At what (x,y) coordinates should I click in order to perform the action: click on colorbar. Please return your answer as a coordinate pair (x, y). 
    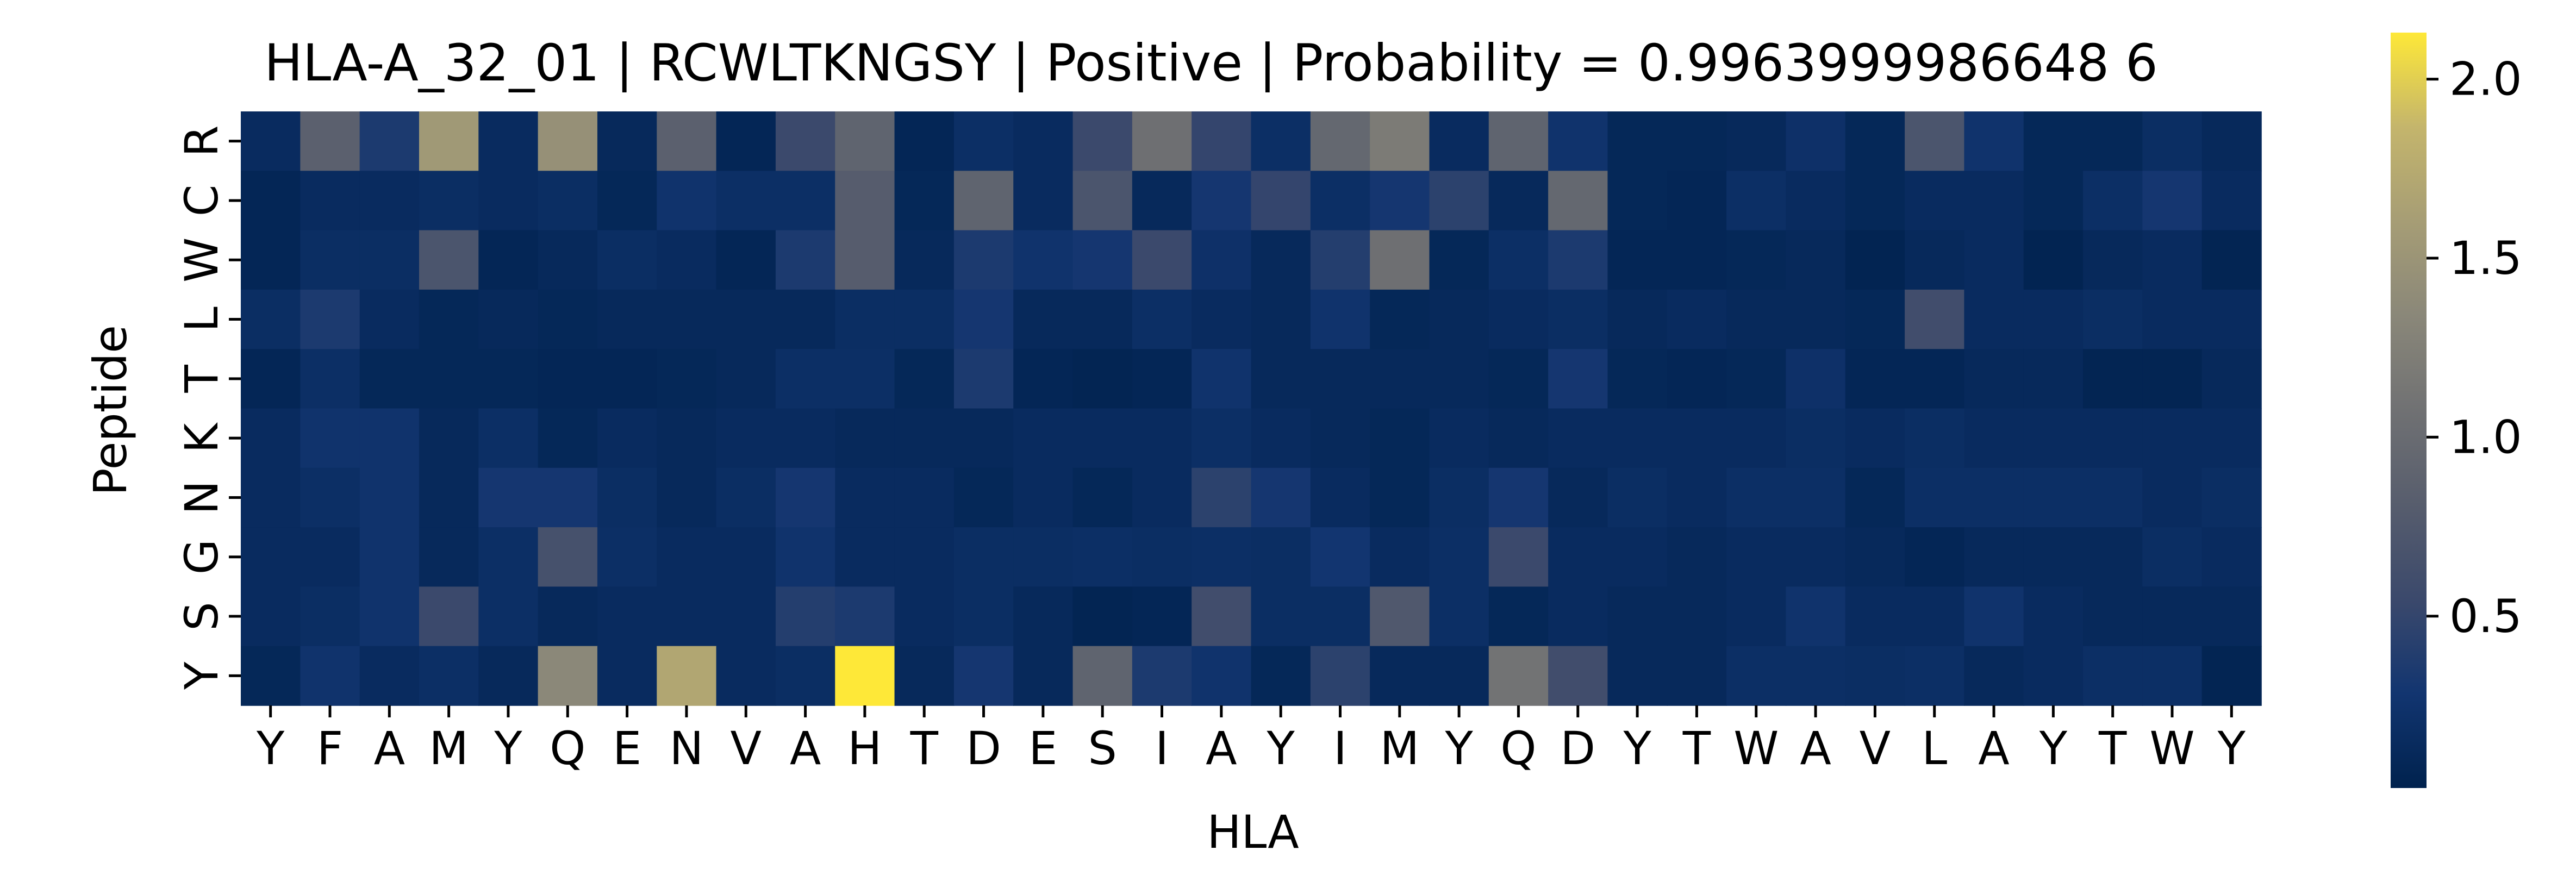
    Looking at the image, I should click on (2409, 410).